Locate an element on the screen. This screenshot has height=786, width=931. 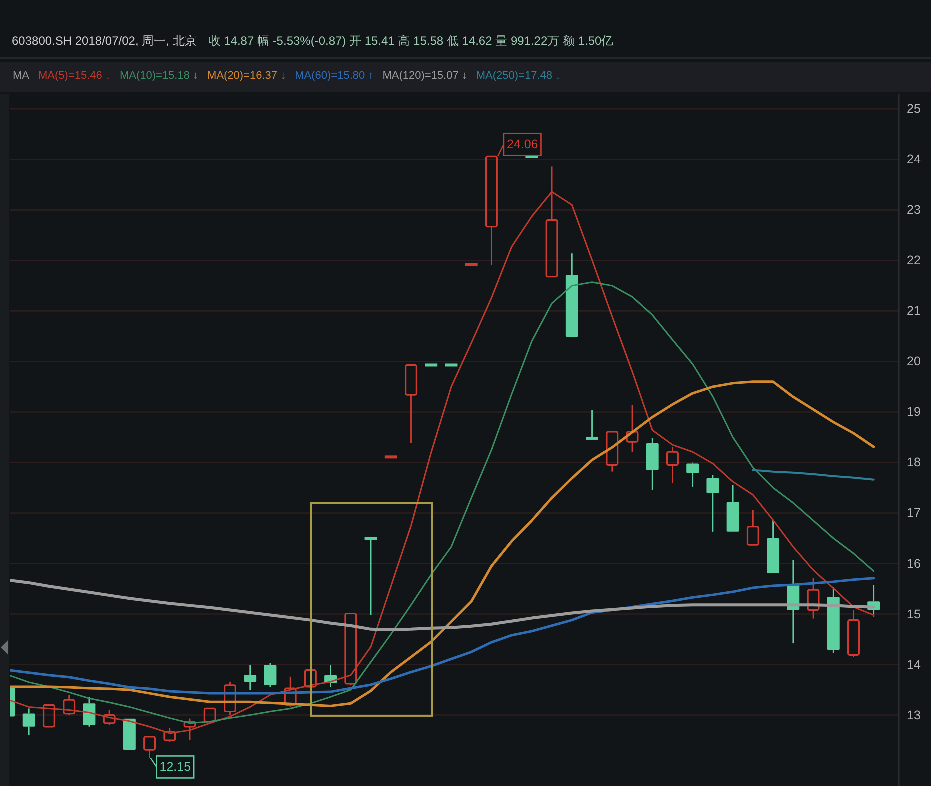
y-tick-label: 16 is located at coordinates (914, 563).